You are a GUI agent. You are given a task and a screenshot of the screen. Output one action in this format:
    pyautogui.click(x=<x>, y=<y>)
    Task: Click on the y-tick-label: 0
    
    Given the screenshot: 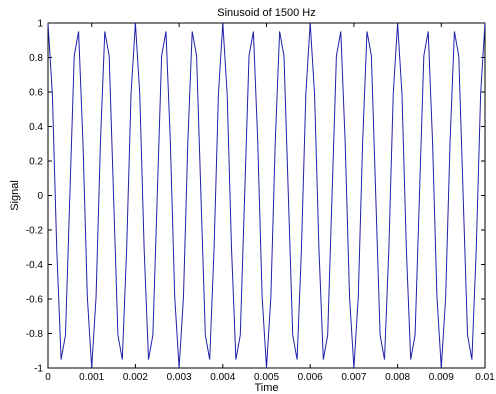 What is the action you would take?
    pyautogui.click(x=40, y=196)
    